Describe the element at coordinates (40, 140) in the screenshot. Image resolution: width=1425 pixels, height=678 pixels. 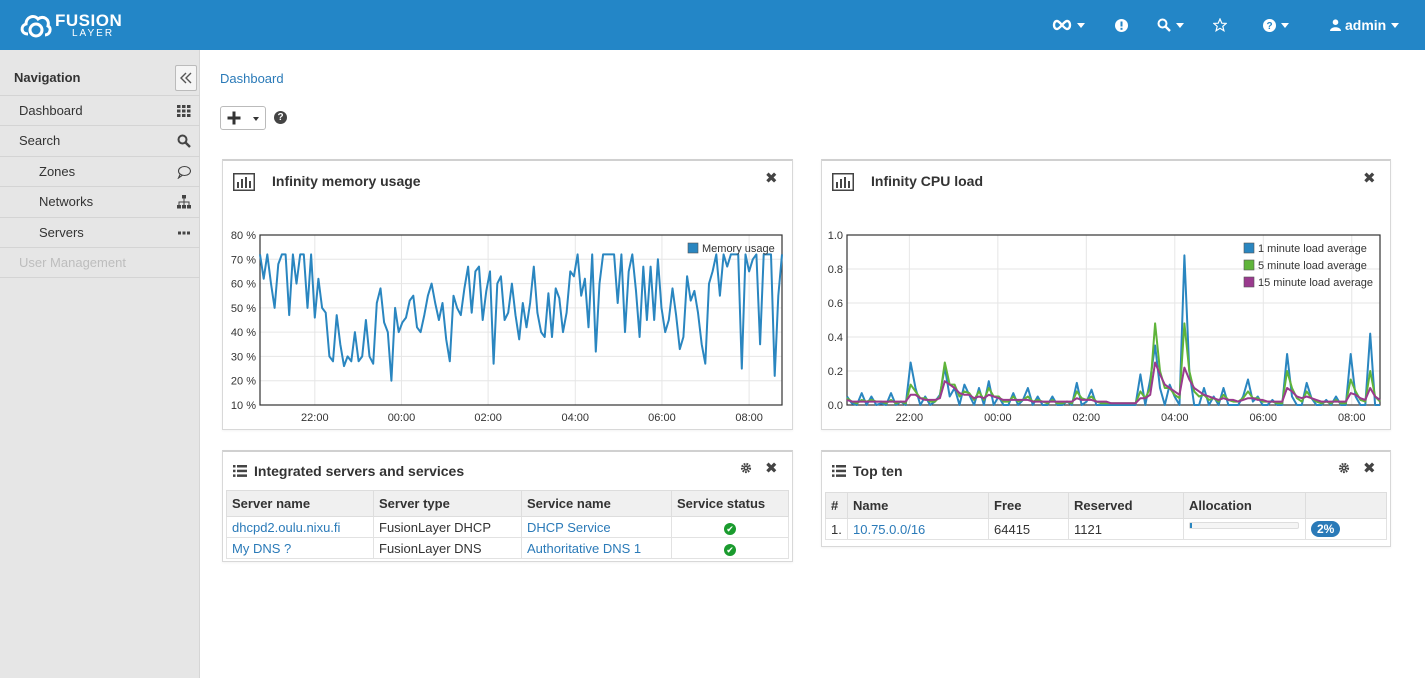
I see `sidebar-item-label: Search` at that location.